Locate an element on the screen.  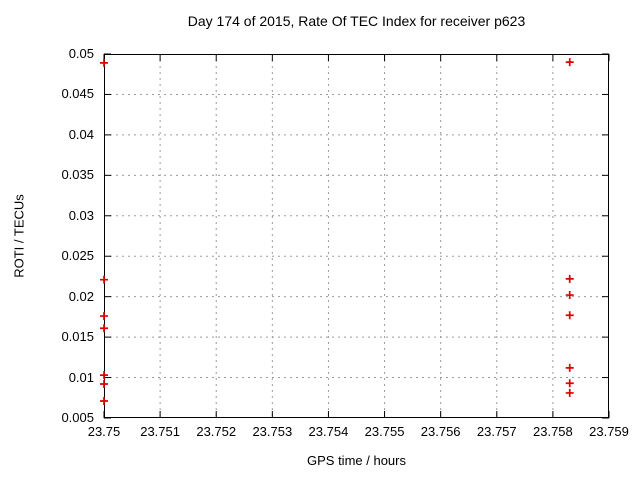
x-tick-label: 23.757 is located at coordinates (496, 431).